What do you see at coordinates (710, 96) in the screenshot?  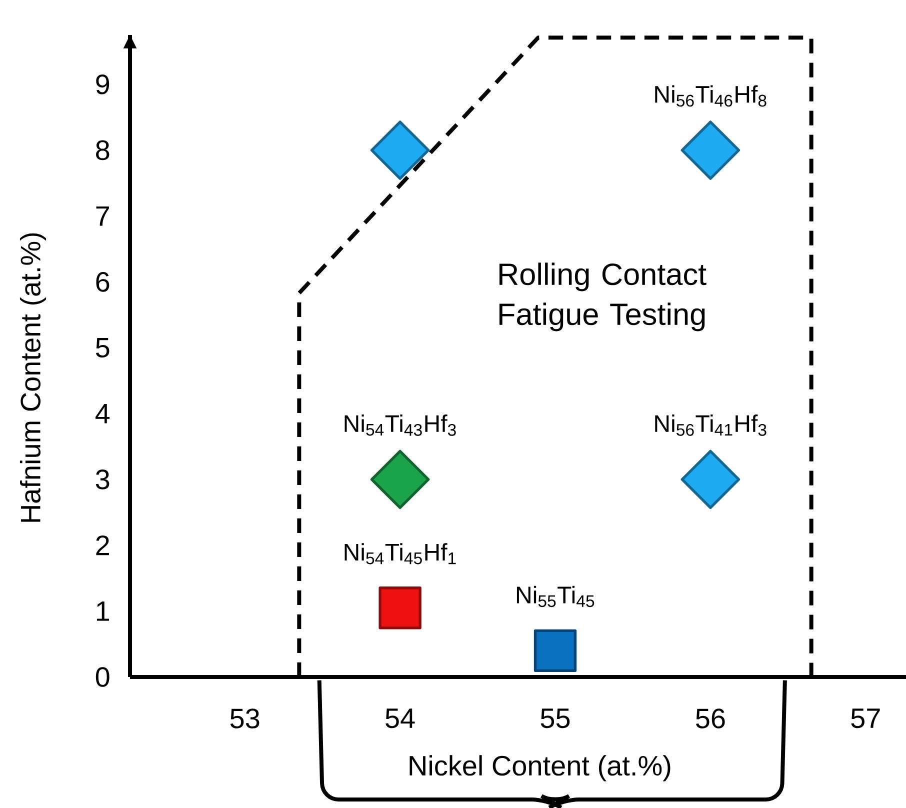 I see `series-label: Ni$_{56}$Ti$_{46}$Hf$_{8}$` at bounding box center [710, 96].